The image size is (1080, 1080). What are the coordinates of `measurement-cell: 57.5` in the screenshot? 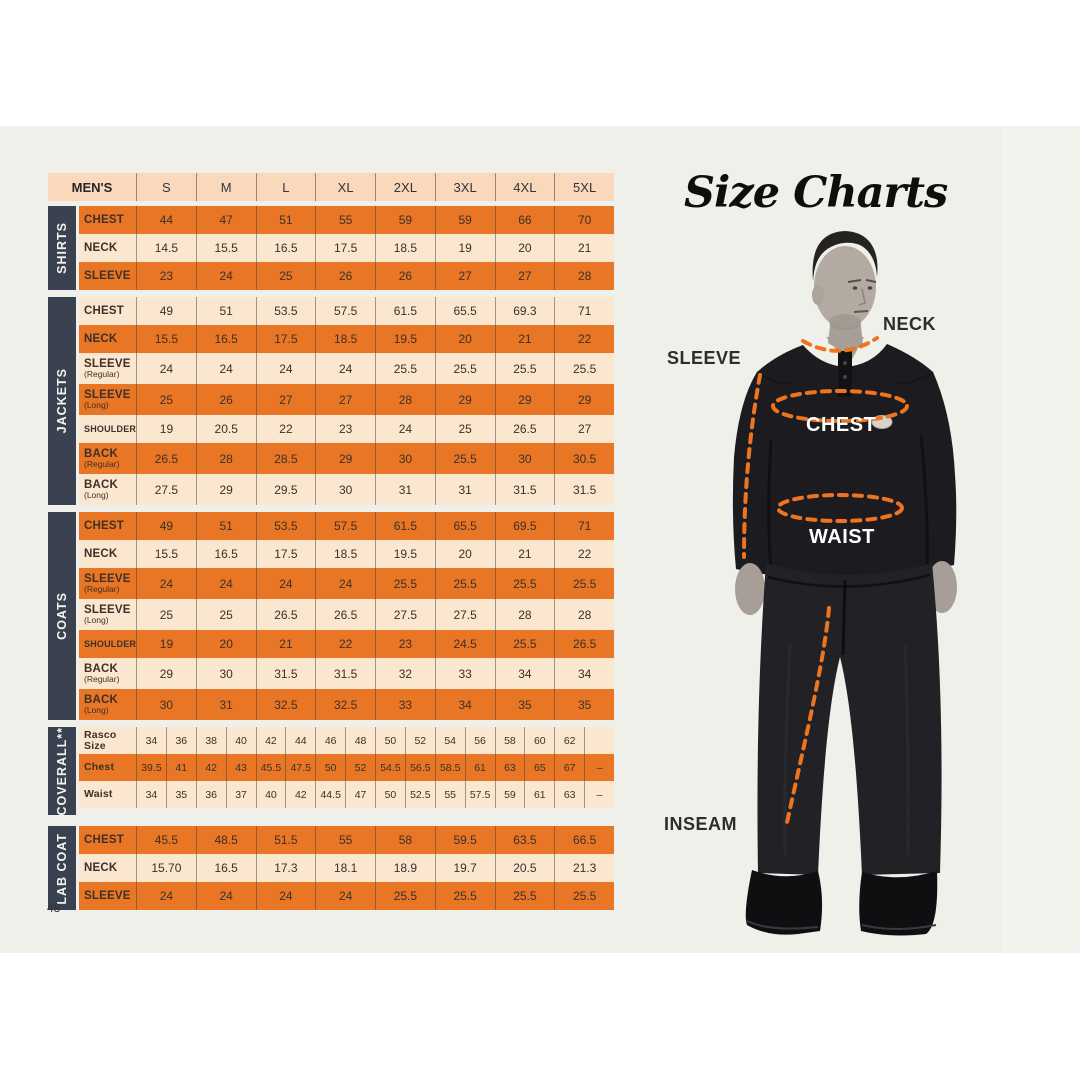 It's located at (345, 311).